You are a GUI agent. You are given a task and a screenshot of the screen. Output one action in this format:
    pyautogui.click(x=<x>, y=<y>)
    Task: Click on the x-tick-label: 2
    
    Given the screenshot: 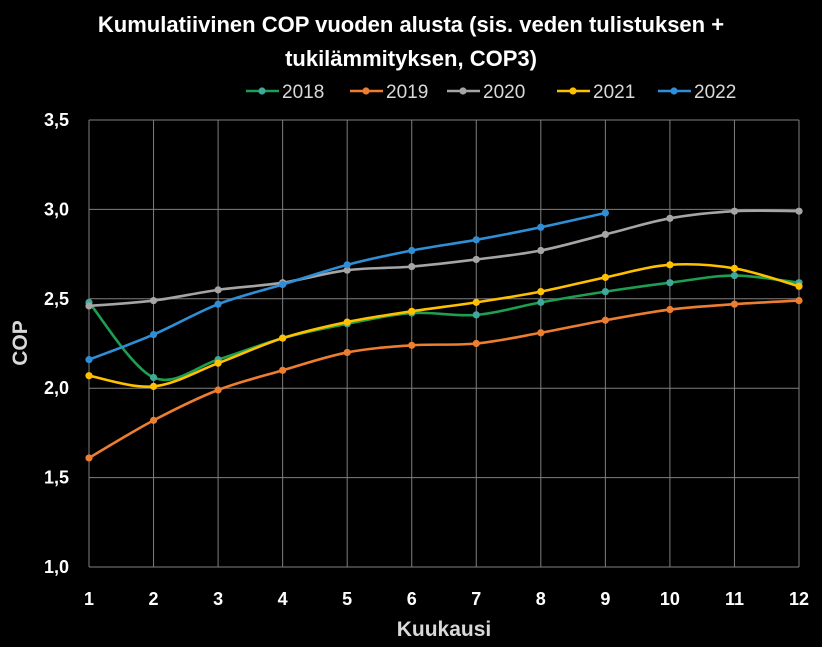 What is the action you would take?
    pyautogui.click(x=154, y=599)
    